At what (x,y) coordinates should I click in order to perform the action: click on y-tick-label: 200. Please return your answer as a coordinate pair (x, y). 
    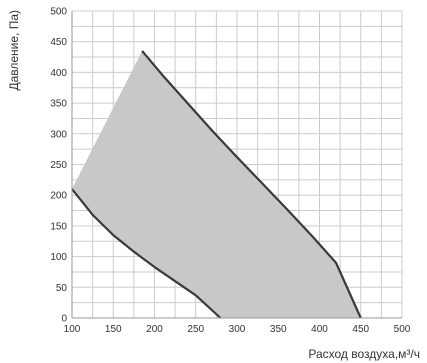
    Looking at the image, I should click on (58, 196).